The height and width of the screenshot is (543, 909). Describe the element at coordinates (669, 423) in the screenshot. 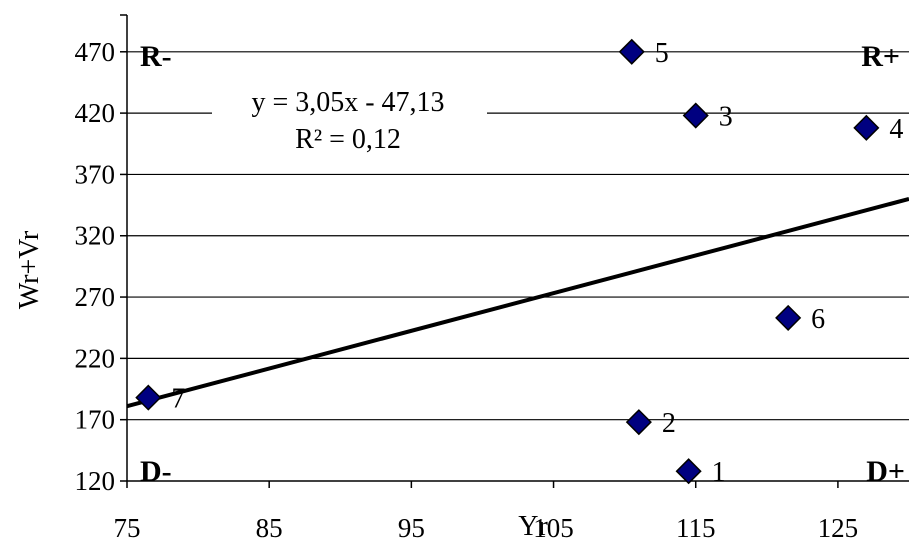

I see `point-label-2: 2` at that location.